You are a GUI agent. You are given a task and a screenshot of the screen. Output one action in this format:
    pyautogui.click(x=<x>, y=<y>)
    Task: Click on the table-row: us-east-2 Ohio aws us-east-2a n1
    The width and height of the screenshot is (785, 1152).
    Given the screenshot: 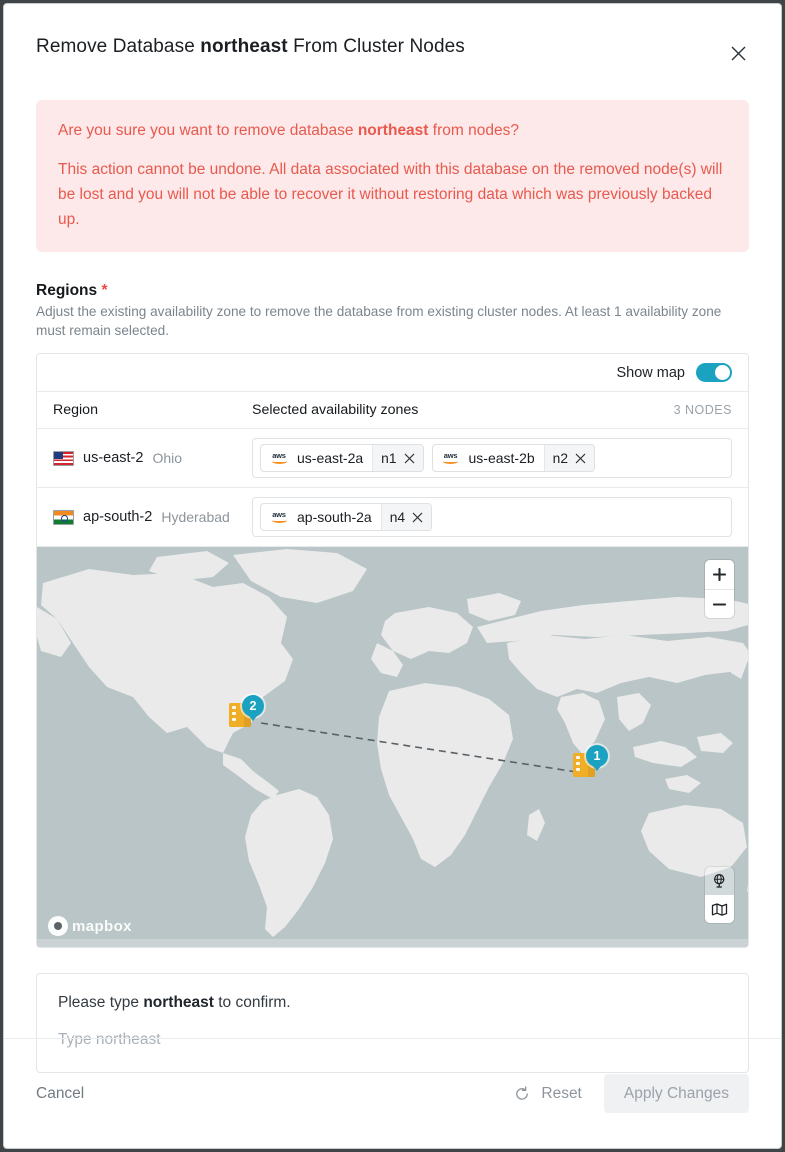 What is the action you would take?
    pyautogui.click(x=392, y=458)
    